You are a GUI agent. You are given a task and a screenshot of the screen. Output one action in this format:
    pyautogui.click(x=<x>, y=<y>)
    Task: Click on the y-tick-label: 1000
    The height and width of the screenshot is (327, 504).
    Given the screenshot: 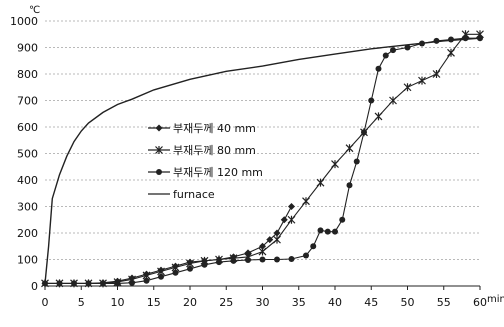 What is the action you would take?
    pyautogui.click(x=24, y=21)
    